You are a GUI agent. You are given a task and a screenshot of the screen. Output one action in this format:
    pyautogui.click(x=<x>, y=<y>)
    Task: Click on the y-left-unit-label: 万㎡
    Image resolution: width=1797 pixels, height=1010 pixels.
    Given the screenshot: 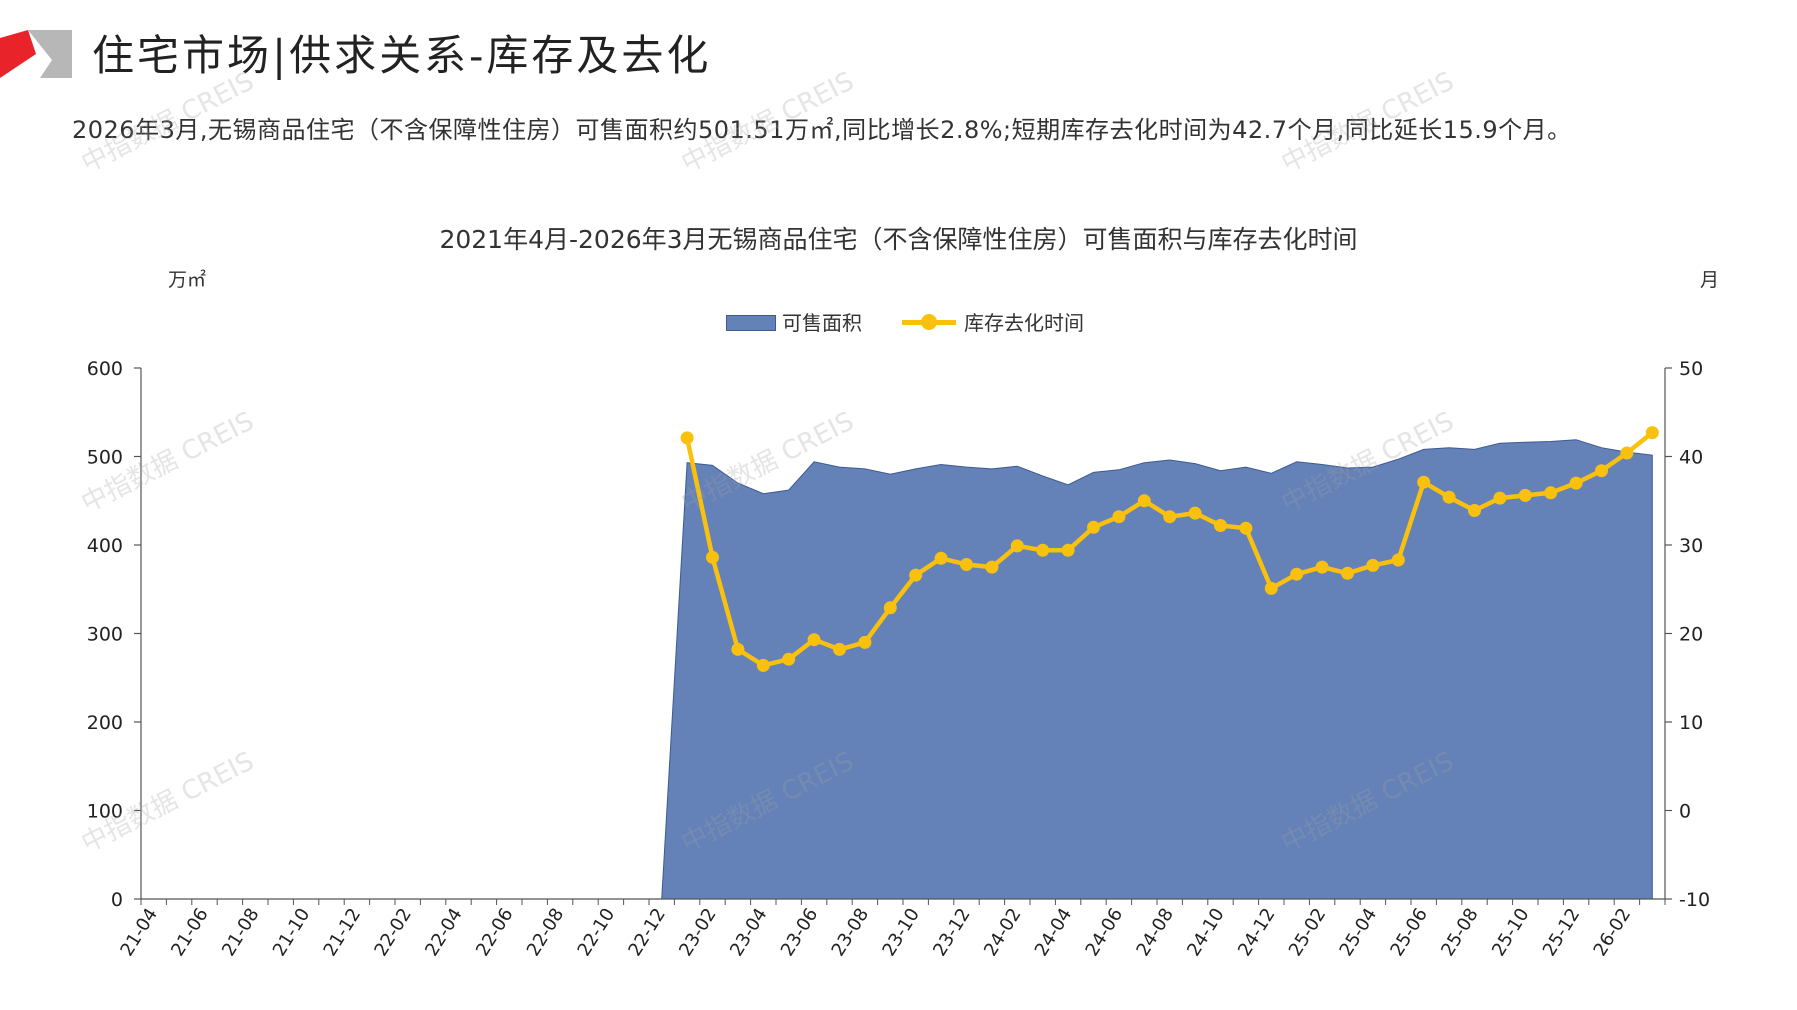 What is the action you would take?
    pyautogui.click(x=187, y=280)
    